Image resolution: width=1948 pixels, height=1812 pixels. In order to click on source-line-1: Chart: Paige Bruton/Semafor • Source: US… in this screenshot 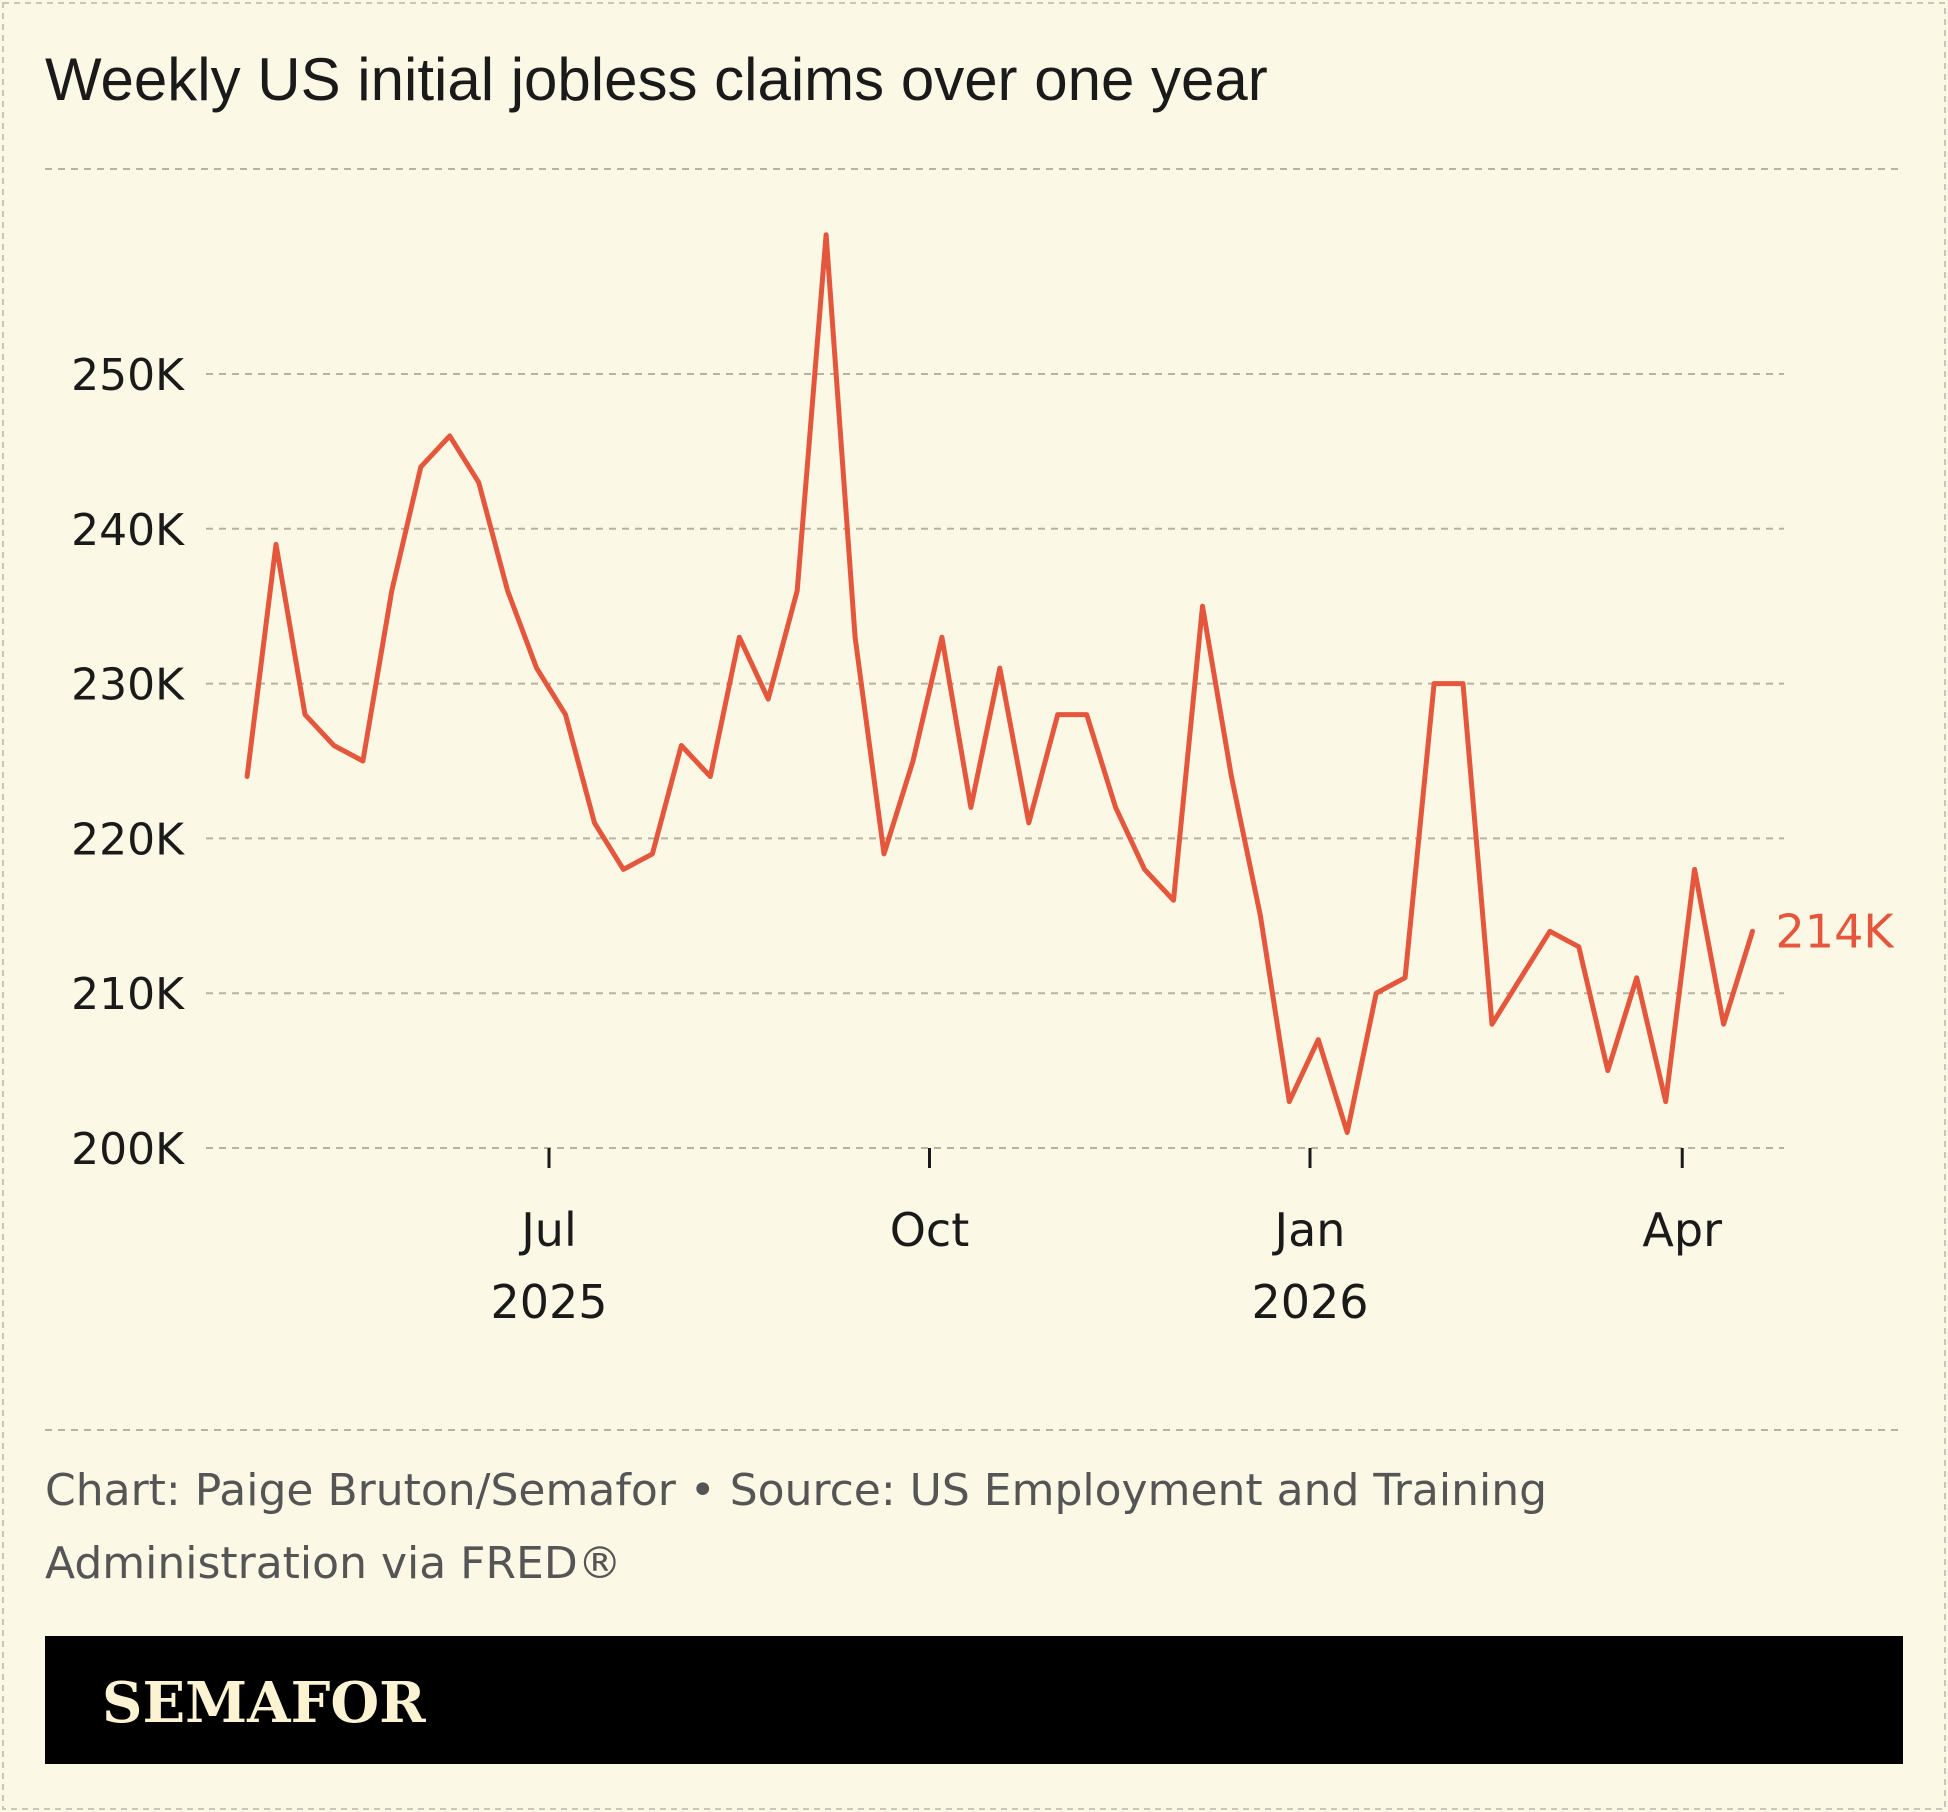, I will do `click(796, 1490)`.